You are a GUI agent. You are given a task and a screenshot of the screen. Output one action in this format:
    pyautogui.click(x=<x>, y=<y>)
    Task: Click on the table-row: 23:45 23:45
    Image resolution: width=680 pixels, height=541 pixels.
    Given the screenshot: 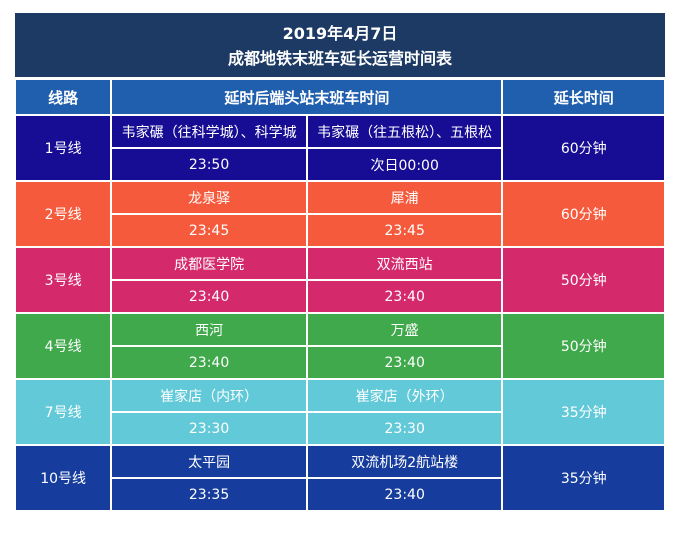 What is the action you would take?
    pyautogui.click(x=340, y=230)
    